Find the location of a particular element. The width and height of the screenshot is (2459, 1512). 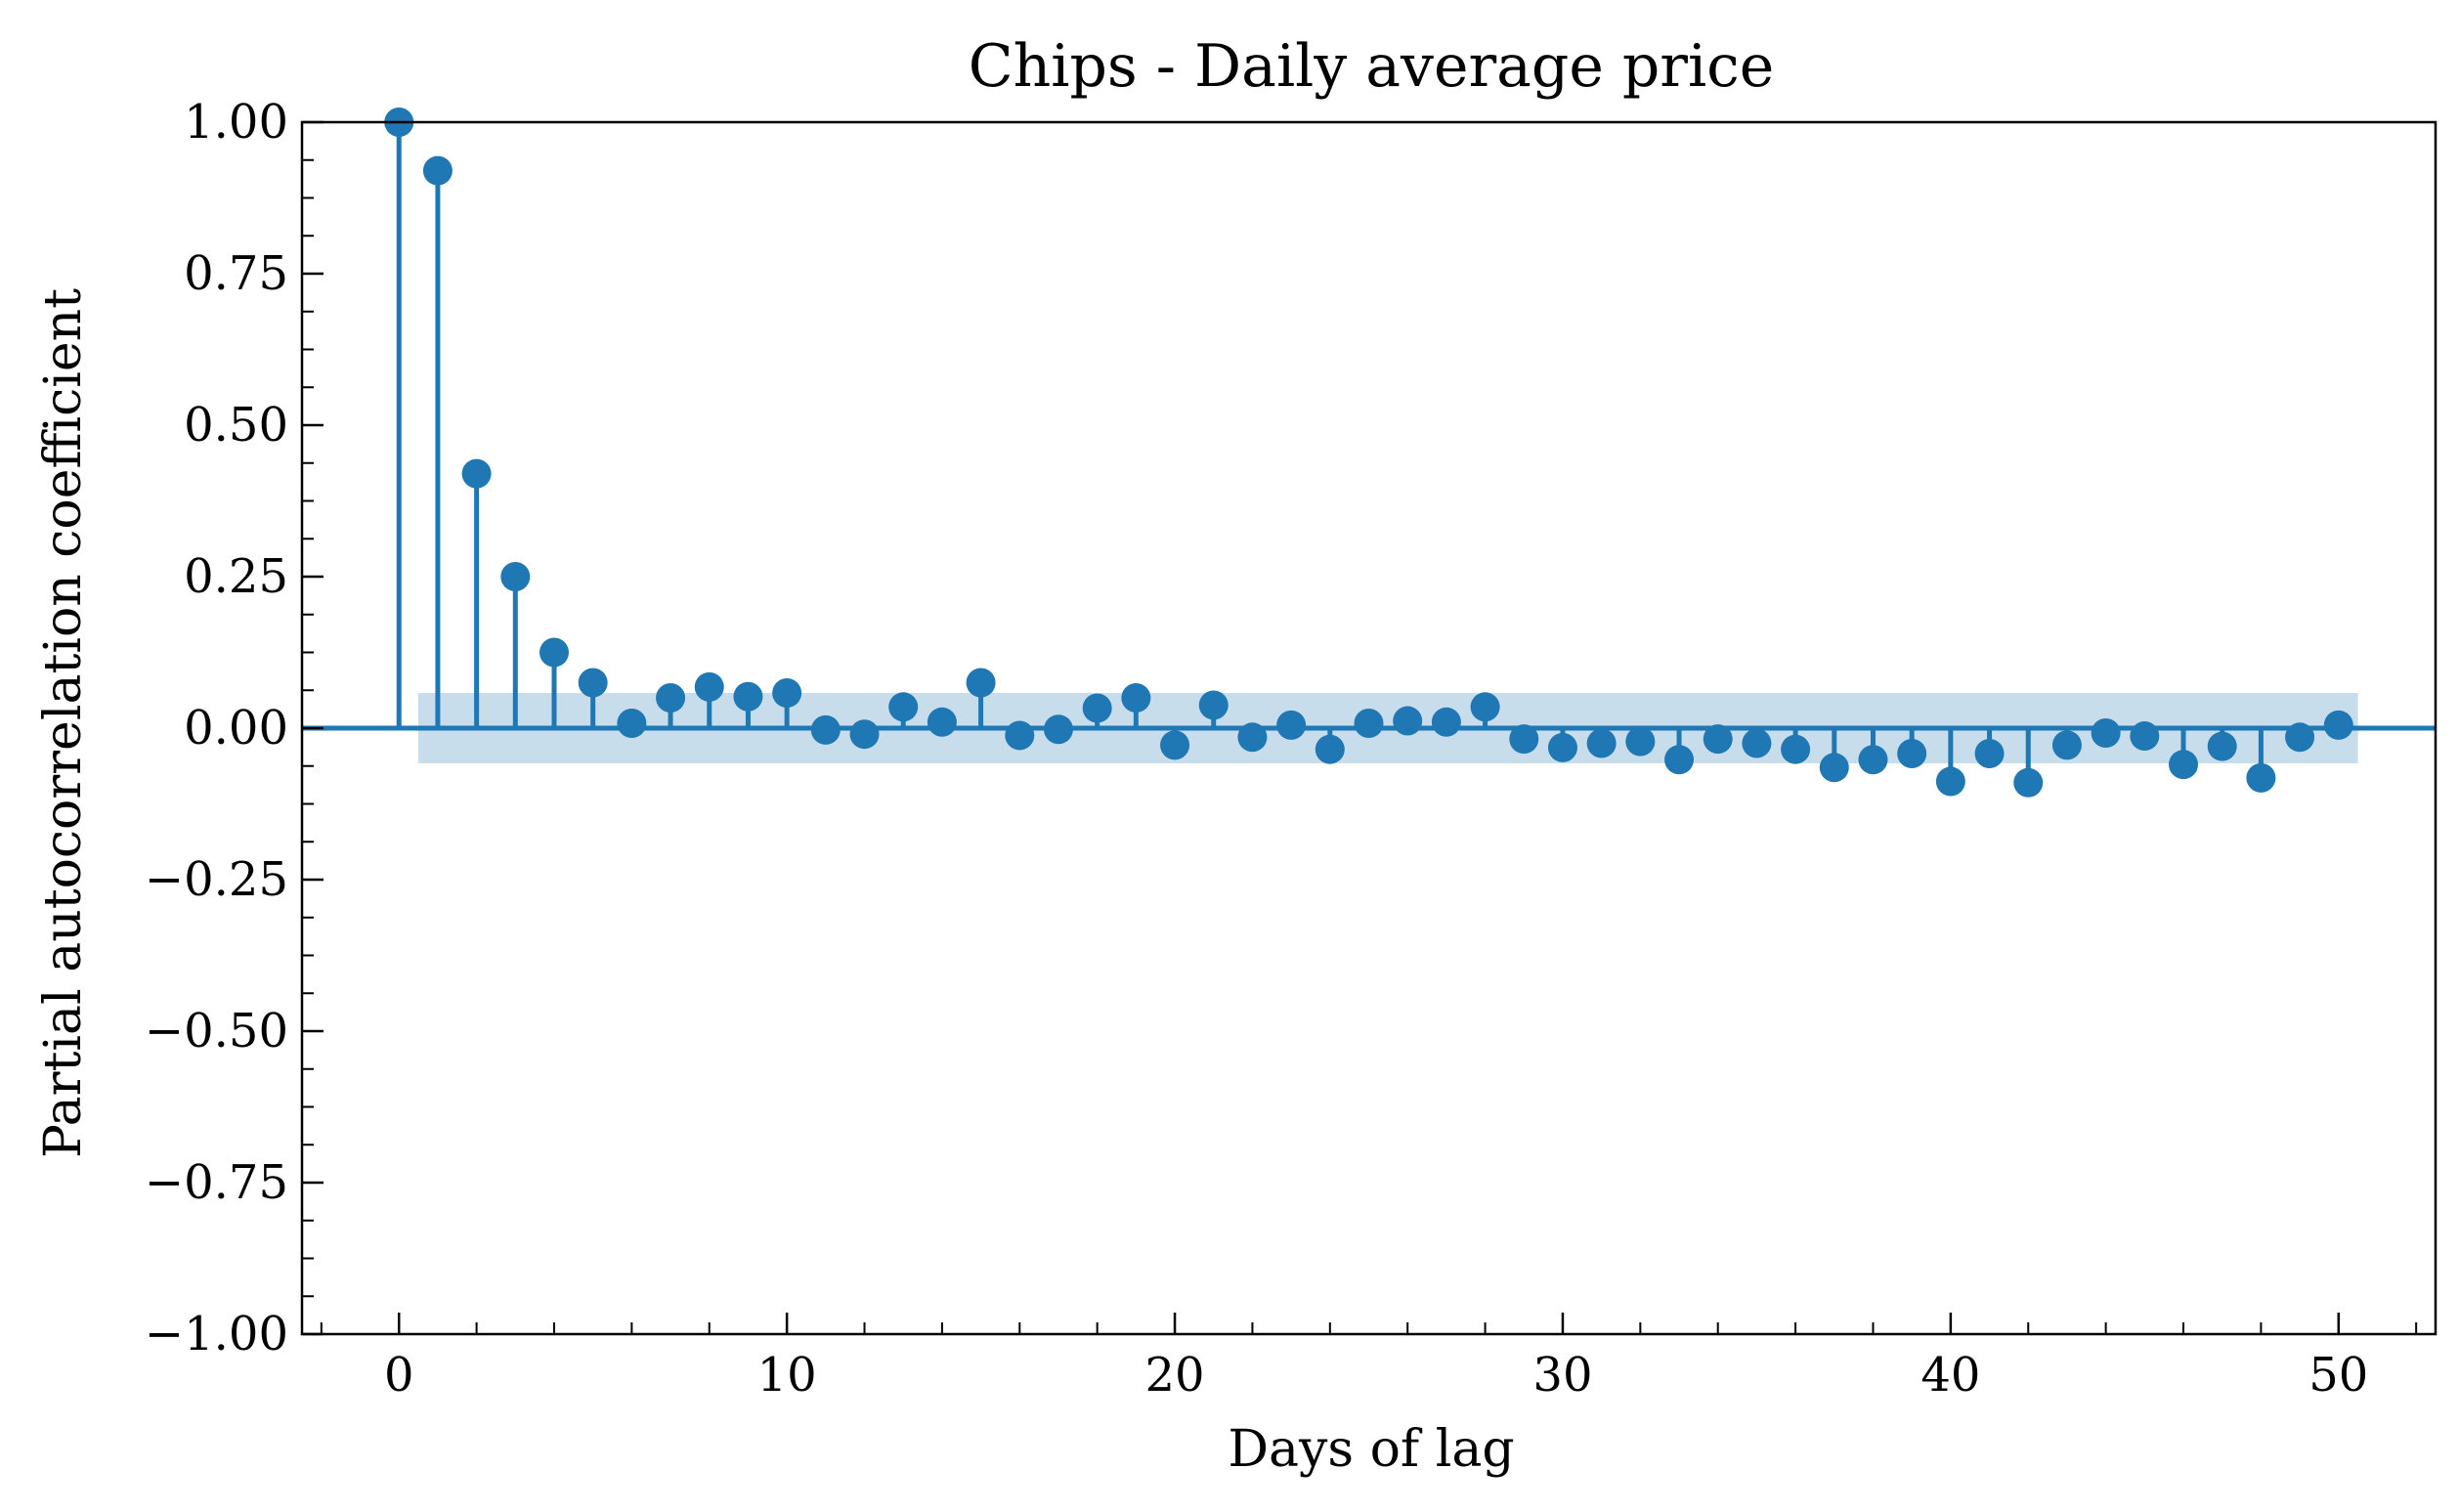

y-tick-label: −0.25 is located at coordinates (216, 879).